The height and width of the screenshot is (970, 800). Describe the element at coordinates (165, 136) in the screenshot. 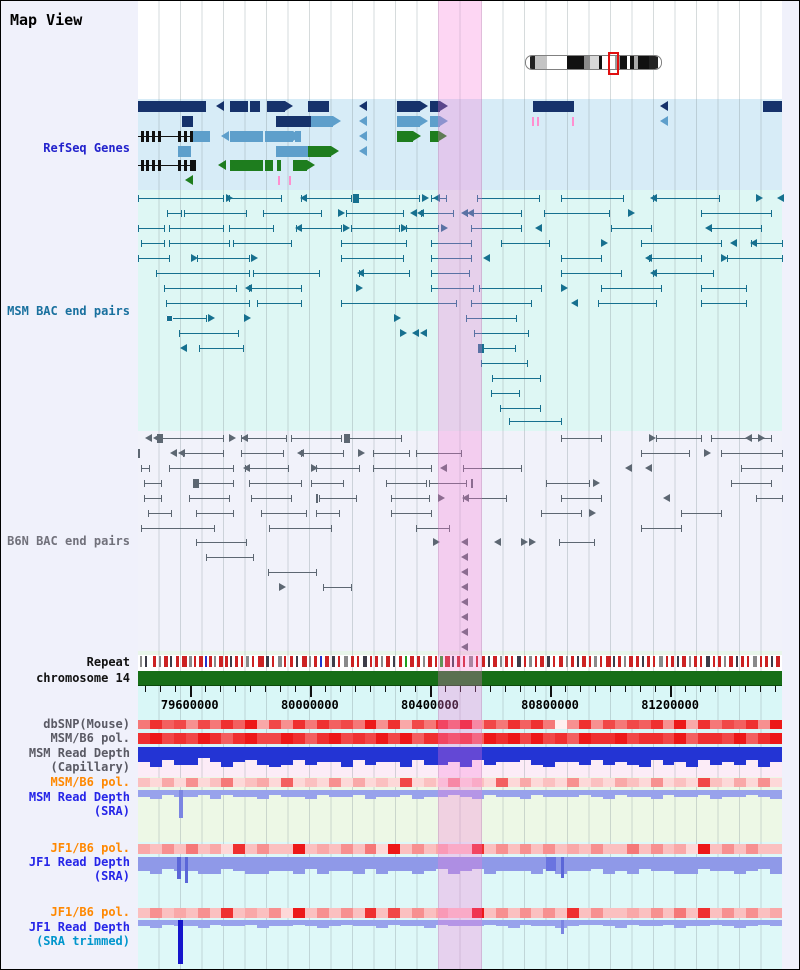

I see `gene-model-line` at that location.